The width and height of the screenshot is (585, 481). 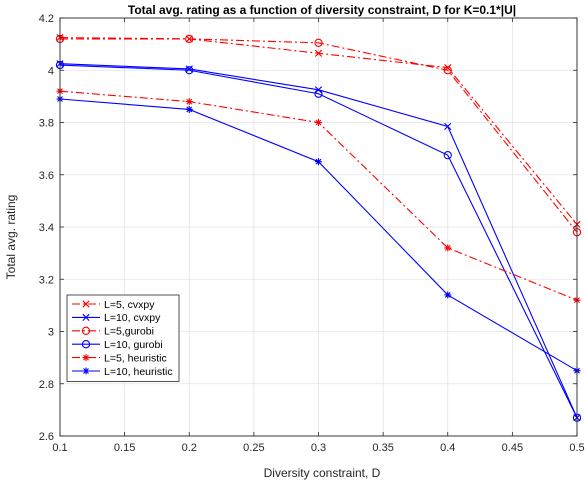 I want to click on x-tick-label: 0.15, so click(x=124, y=448).